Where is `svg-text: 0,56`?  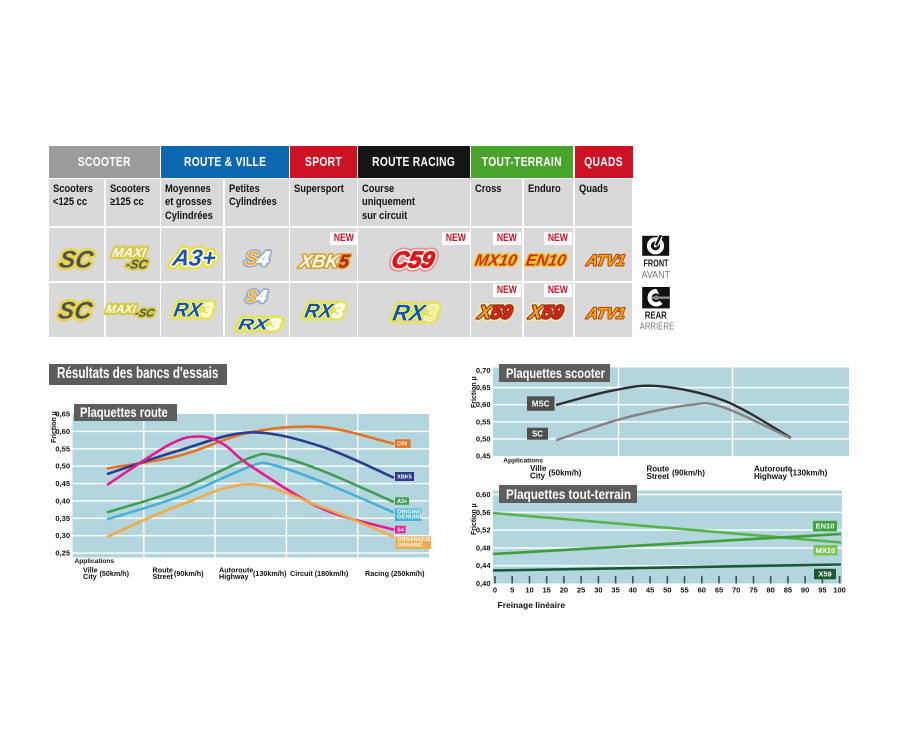
svg-text: 0,56 is located at coordinates (483, 512).